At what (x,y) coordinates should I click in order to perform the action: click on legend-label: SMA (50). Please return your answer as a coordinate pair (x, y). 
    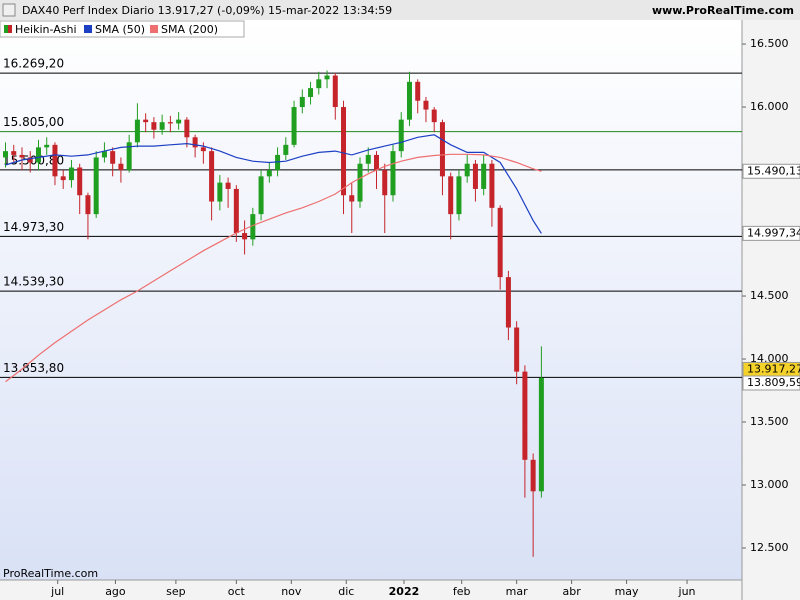
    Looking at the image, I should click on (120, 29).